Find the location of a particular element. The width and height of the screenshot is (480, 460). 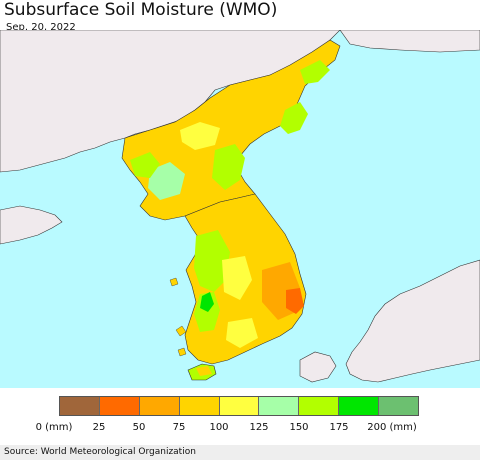

land-japan-islands is located at coordinates (318, 367).